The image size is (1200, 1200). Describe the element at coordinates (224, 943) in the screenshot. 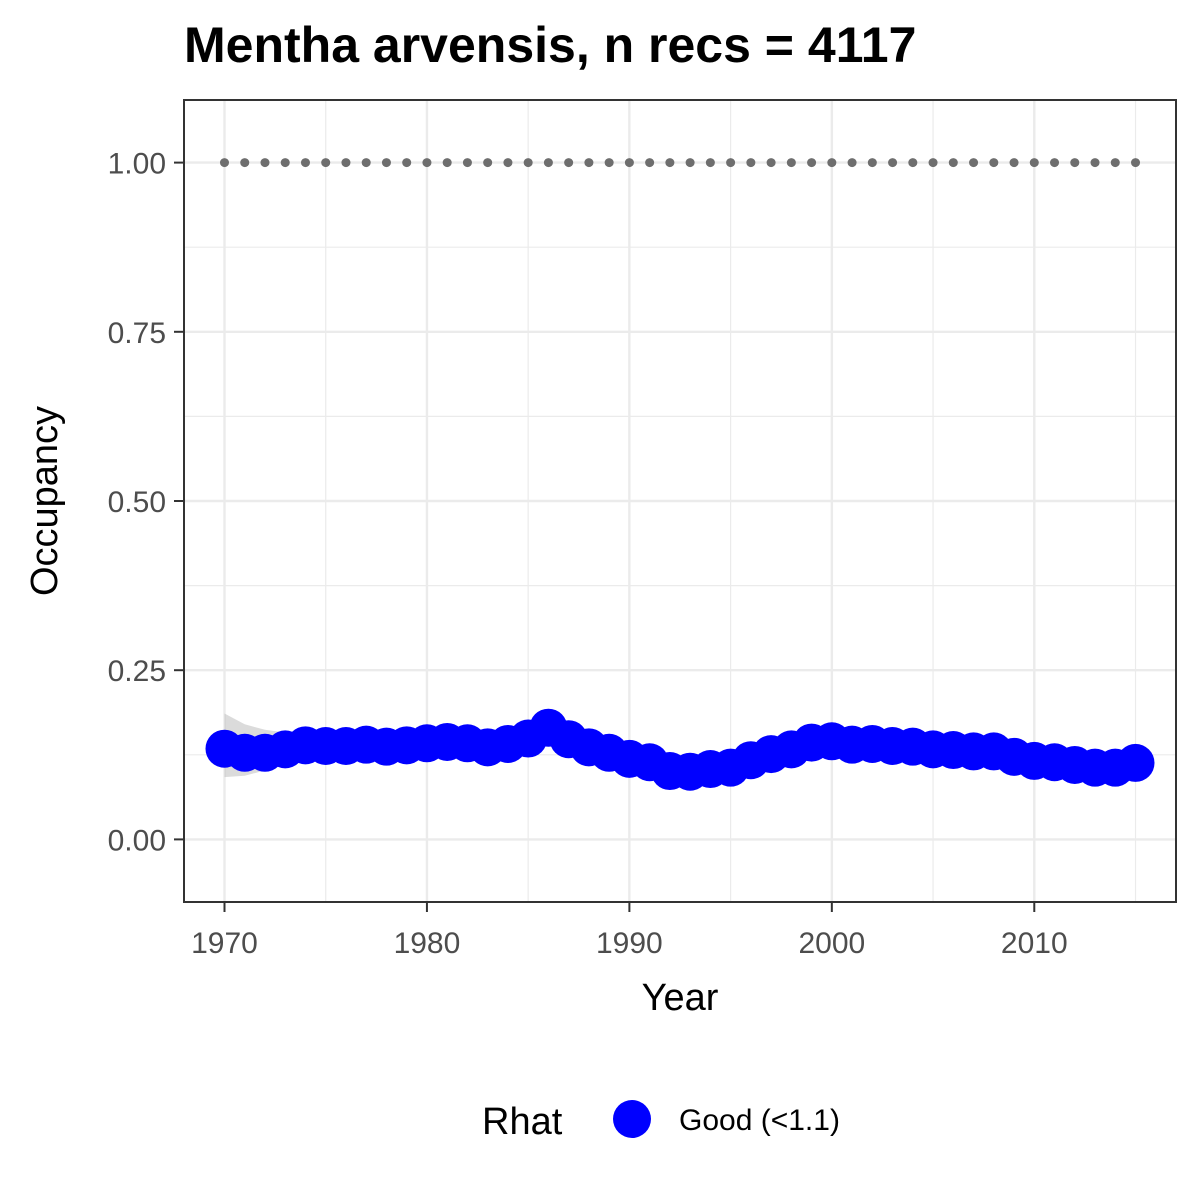

I see `x-tick-label: 1970` at that location.